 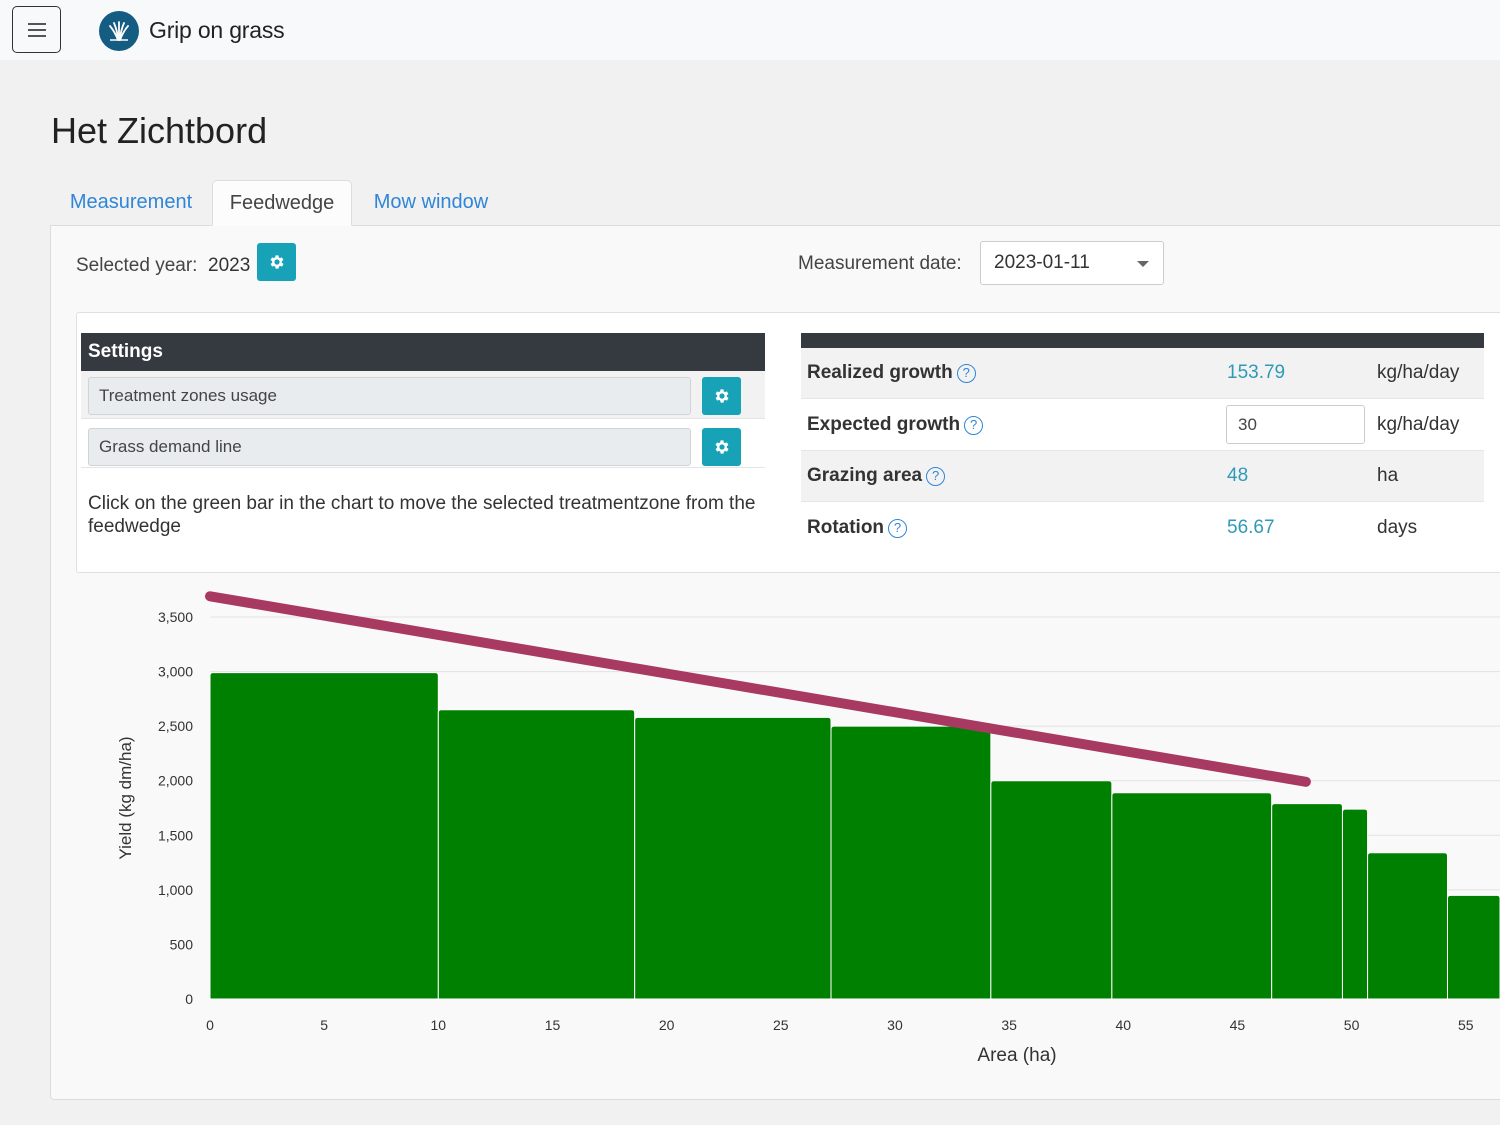 I want to click on stat-row-grazing-area: Grazing area? 48 ha, so click(x=1142, y=476).